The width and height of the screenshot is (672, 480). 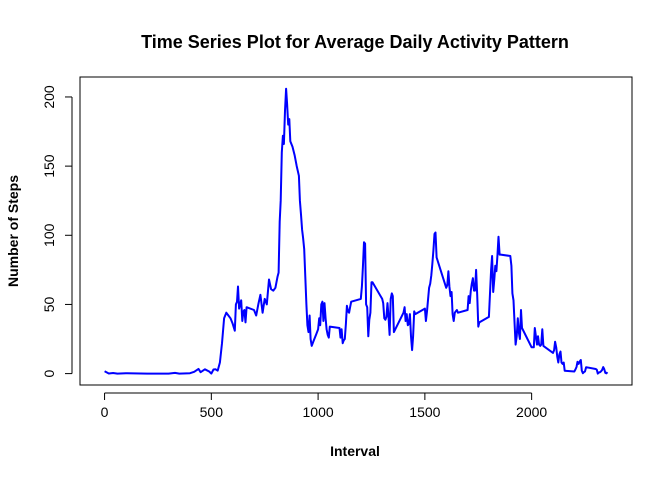 What do you see at coordinates (105, 412) in the screenshot?
I see `x-tick-label: 0` at bounding box center [105, 412].